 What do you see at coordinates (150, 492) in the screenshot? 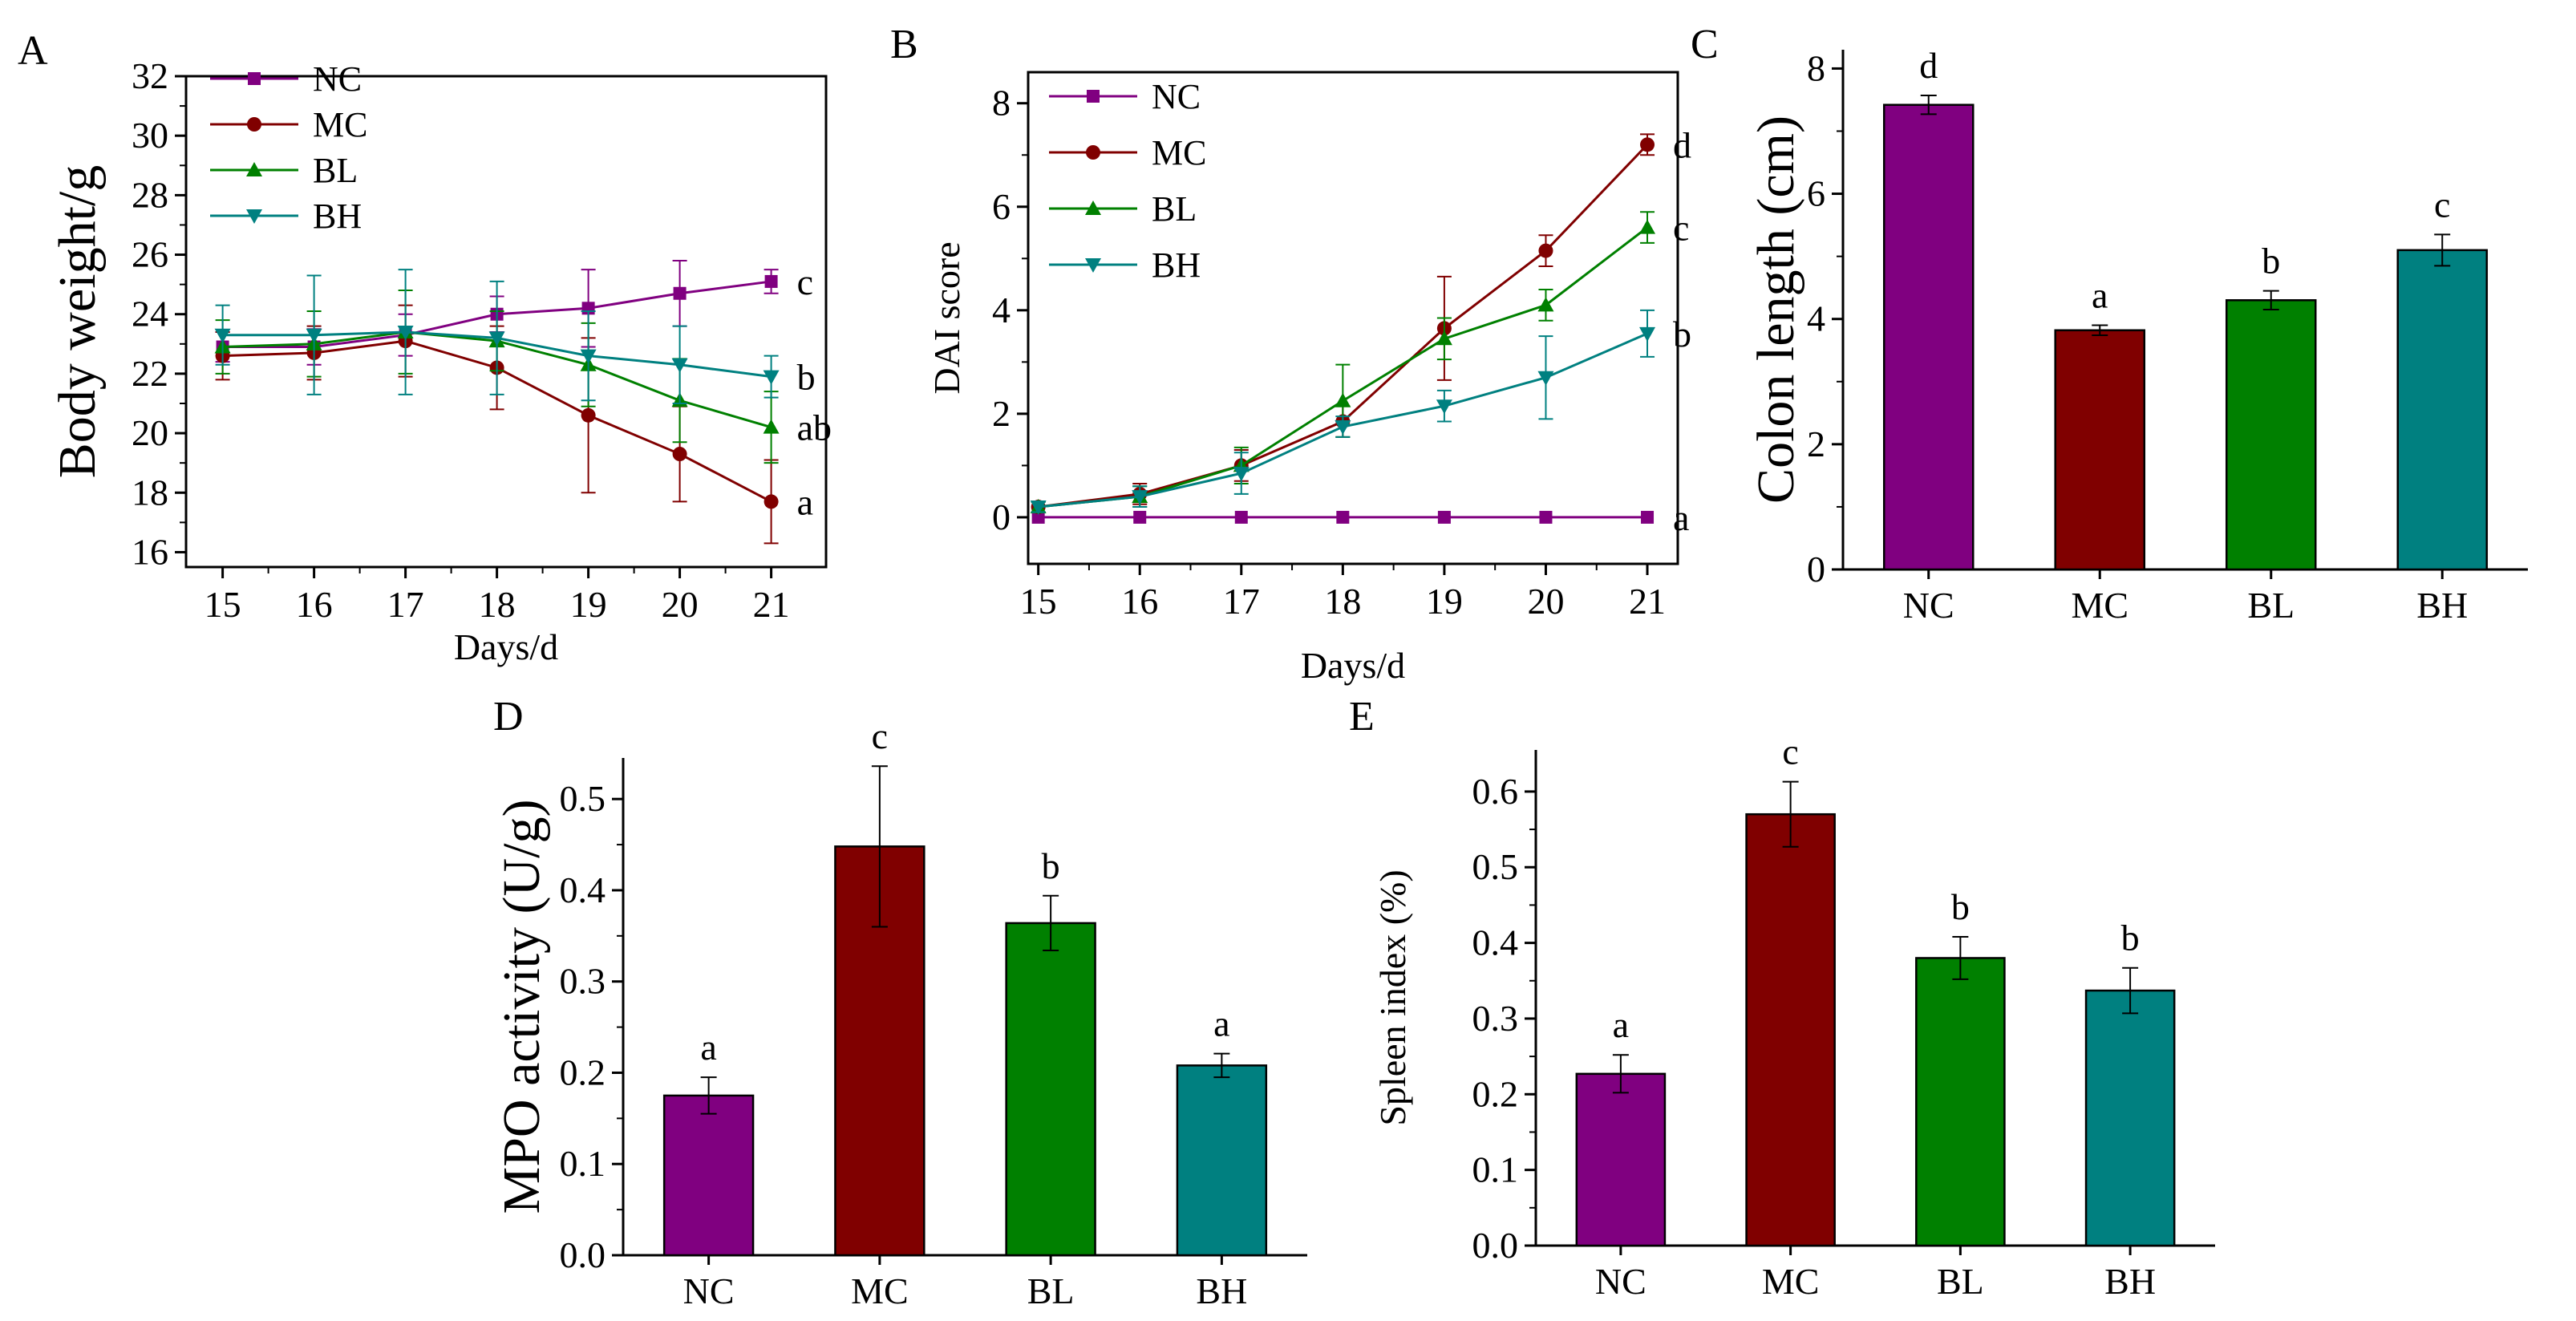
I see `y-tick-label: 18` at bounding box center [150, 492].